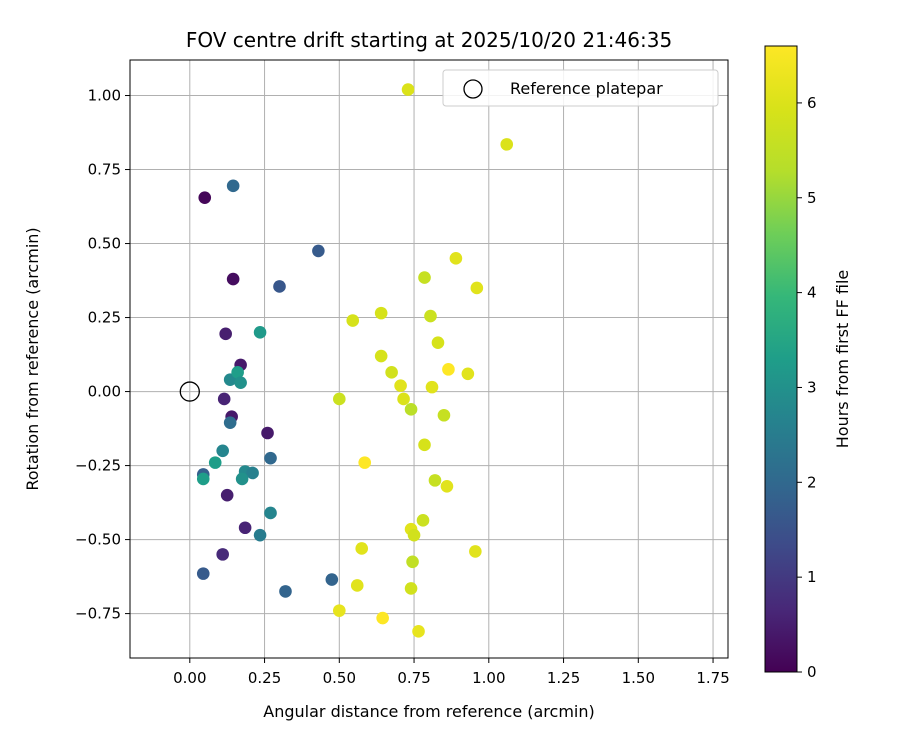  I want to click on y-axis-ticks: −0.75 −0.50 −0.25 0.00 0.25 0.50 0.75 1.00, so click(102, 355).